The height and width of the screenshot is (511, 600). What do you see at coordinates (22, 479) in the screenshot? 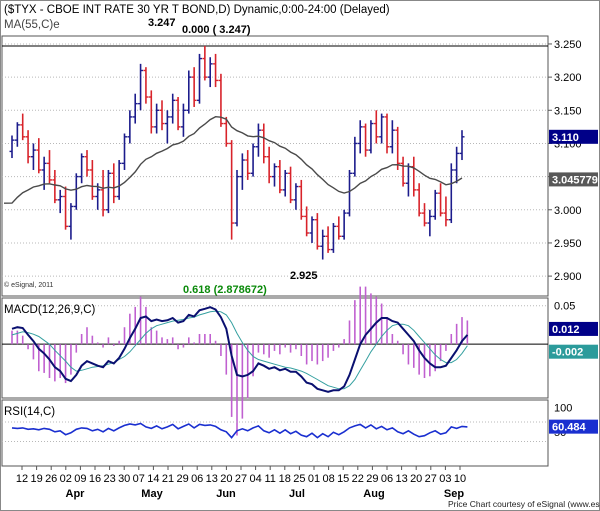
I see `x-tick-label: 12` at bounding box center [22, 479].